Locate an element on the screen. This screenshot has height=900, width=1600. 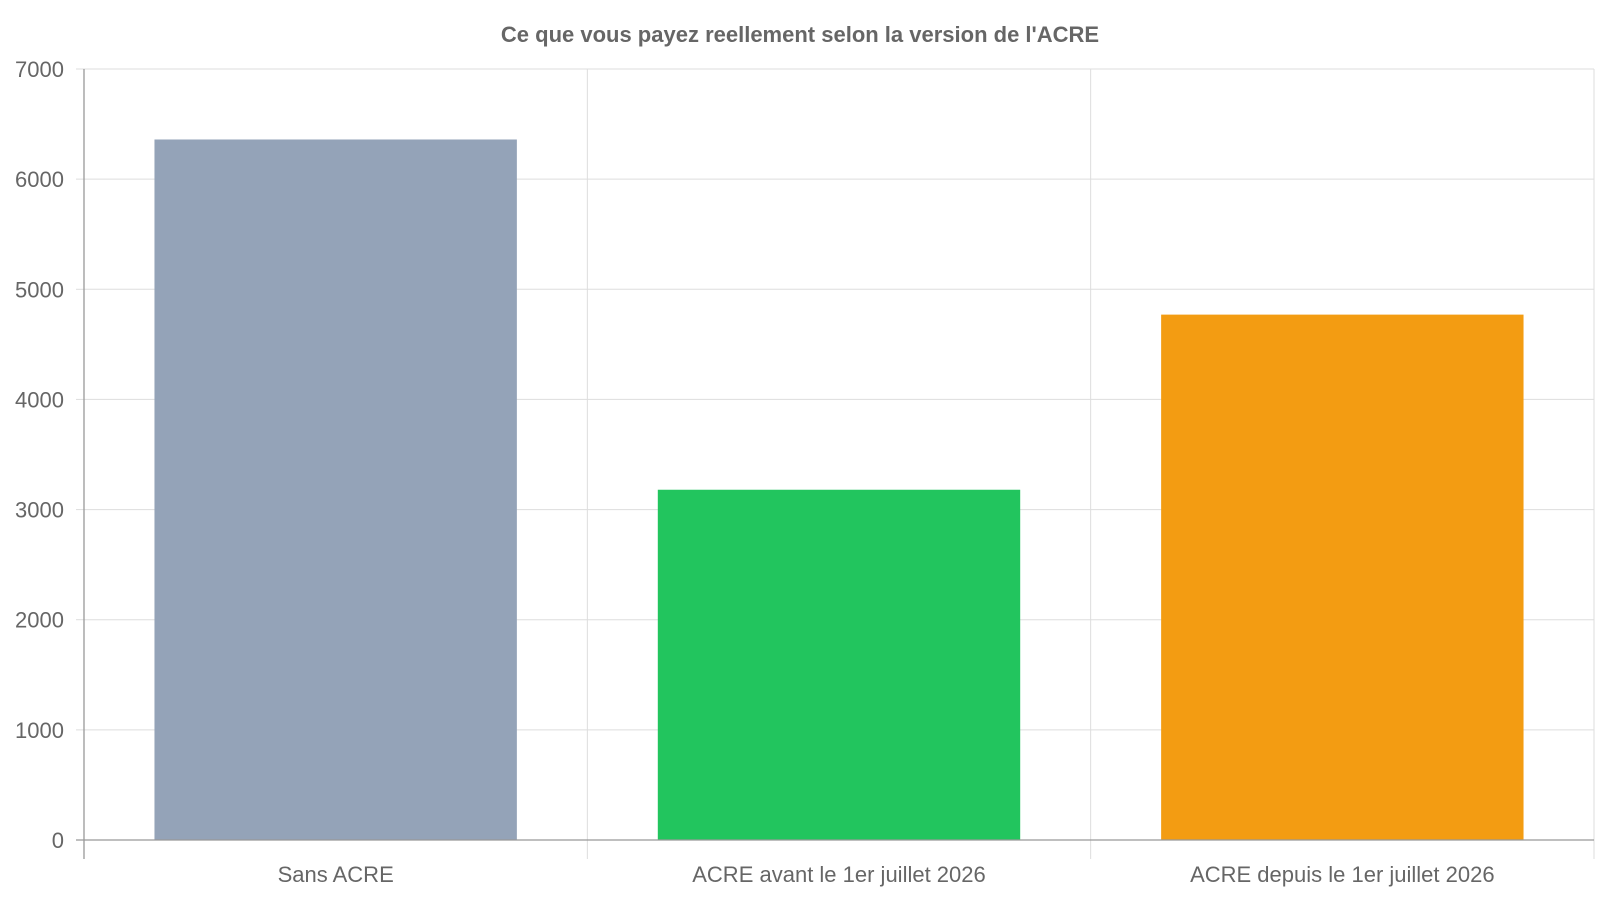
y-tick-label: 4000 is located at coordinates (39, 399).